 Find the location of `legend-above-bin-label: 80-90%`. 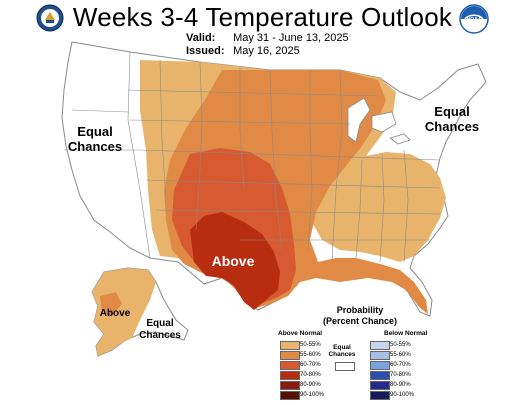

legend-above-bin-label: 80-90% is located at coordinates (310, 385).